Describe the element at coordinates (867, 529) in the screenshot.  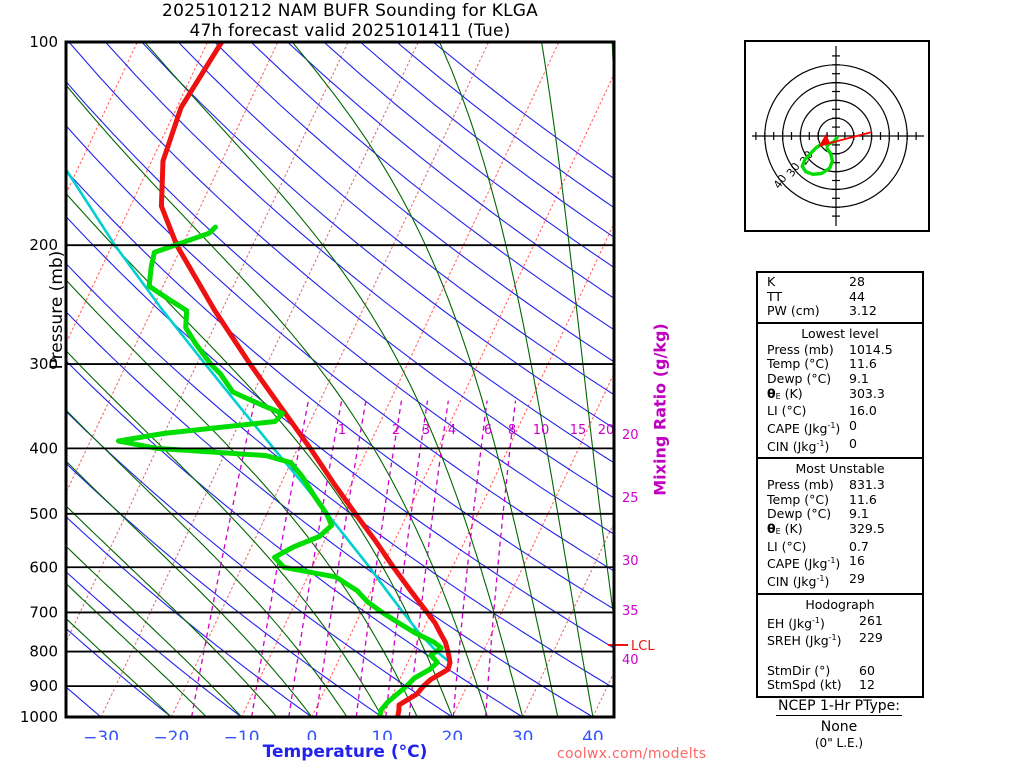
I see `stat-value: 329.5` at that location.